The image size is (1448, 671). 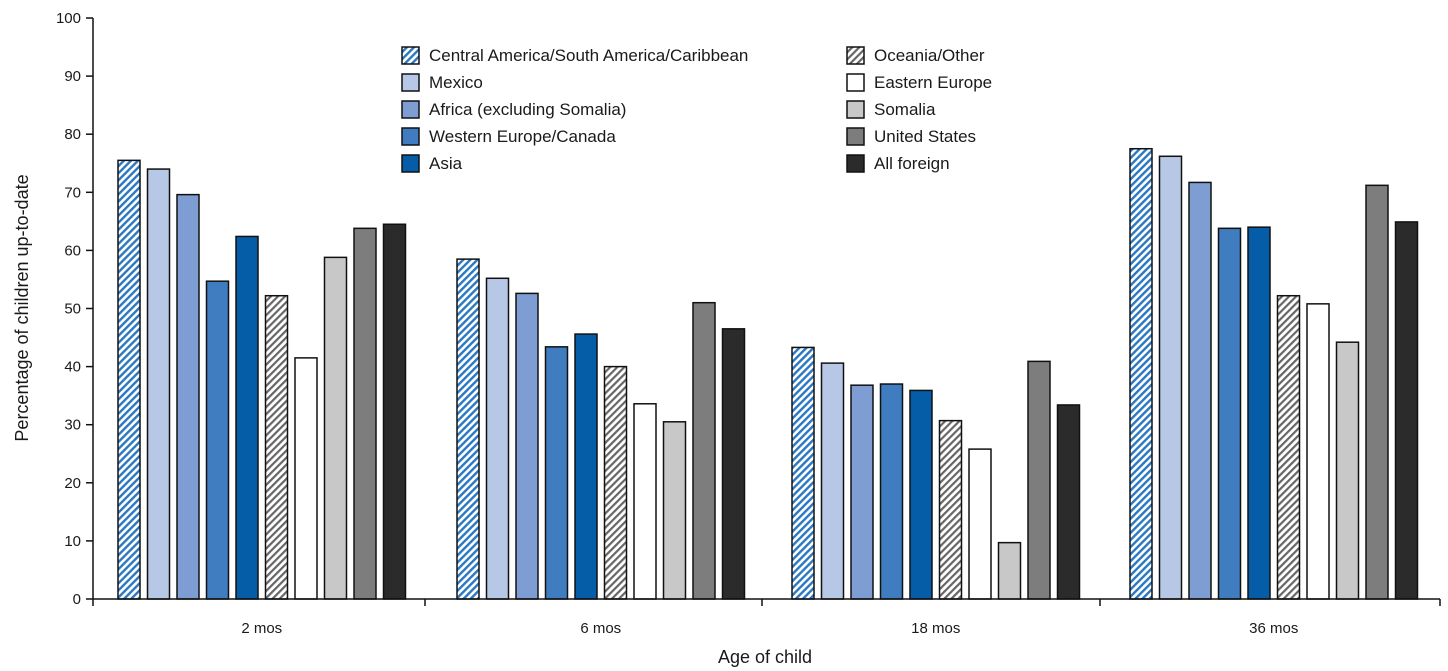 I want to click on bar-mexico-2-mos, so click(x=158, y=384).